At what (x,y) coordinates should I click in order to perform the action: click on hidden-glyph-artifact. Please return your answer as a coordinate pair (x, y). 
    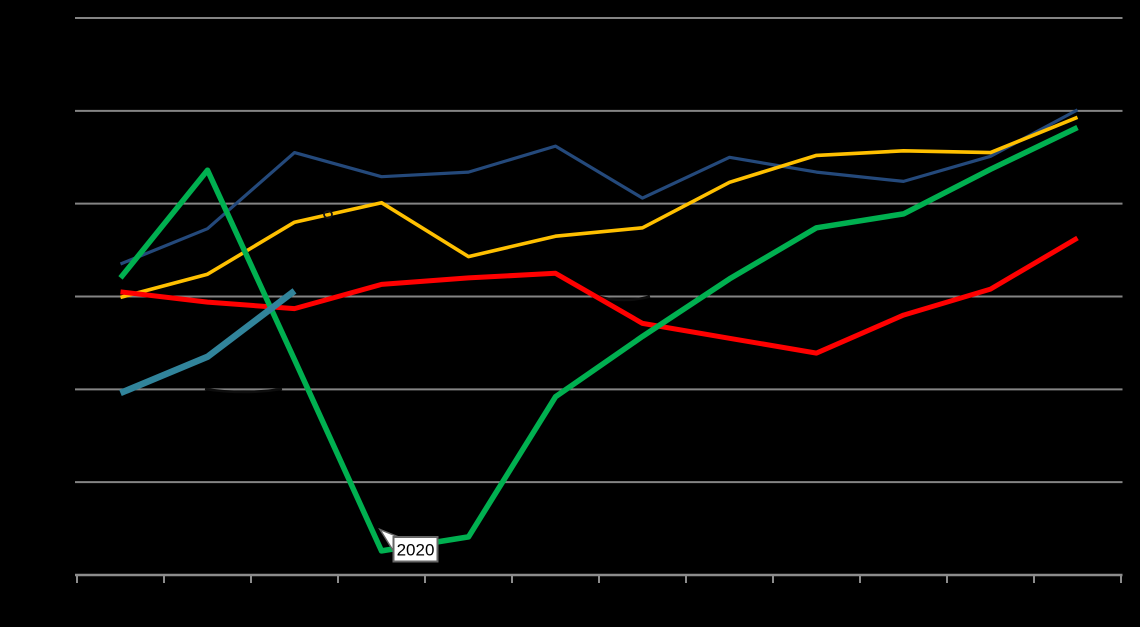
    Looking at the image, I should click on (328, 214).